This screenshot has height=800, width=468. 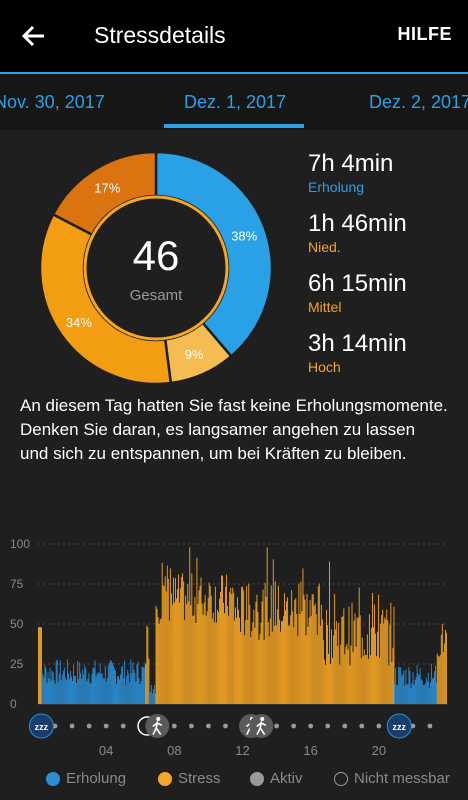 I want to click on date-tab-previous: Nov. 30, 2017, so click(x=52, y=102).